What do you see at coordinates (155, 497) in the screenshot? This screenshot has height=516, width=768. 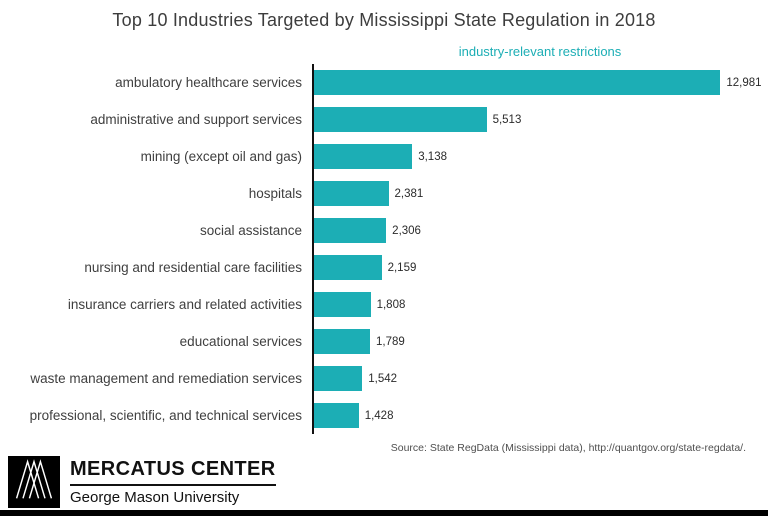 I see `university-name: George Mason University` at bounding box center [155, 497].